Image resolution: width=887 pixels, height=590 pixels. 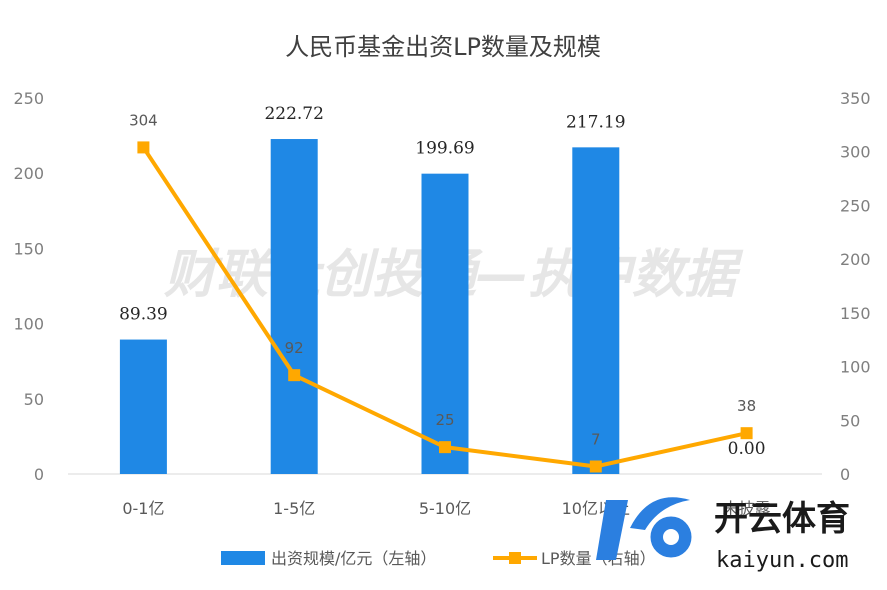 What do you see at coordinates (845, 474) in the screenshot?
I see `right-tick-label: 0` at bounding box center [845, 474].